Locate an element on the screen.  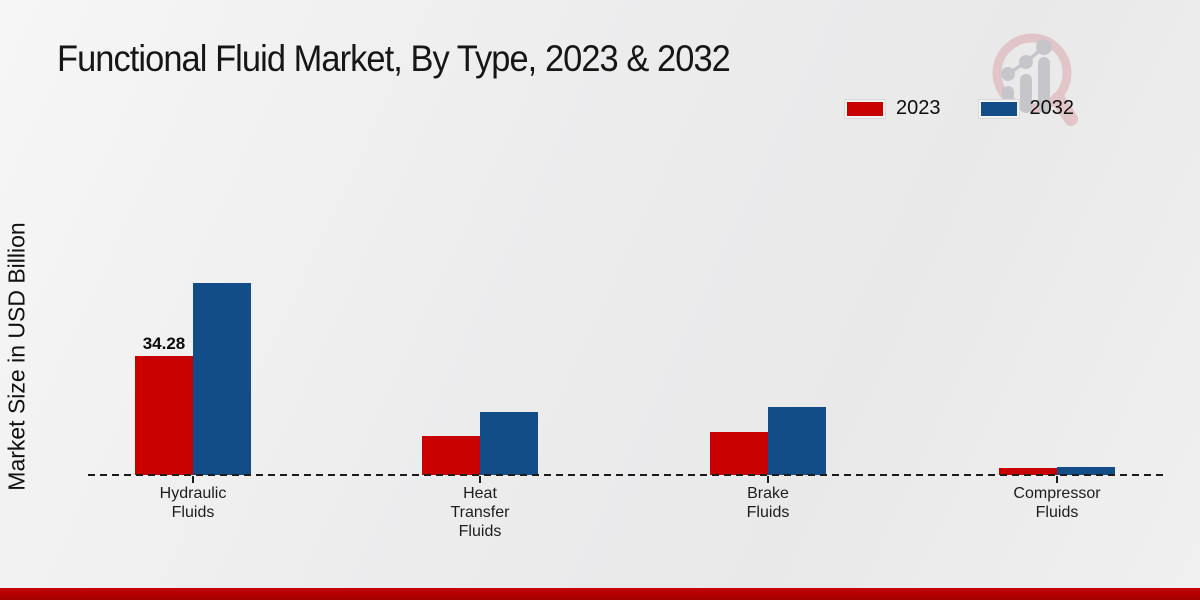
bar-2023-compressor-fluids is located at coordinates (1028, 471).